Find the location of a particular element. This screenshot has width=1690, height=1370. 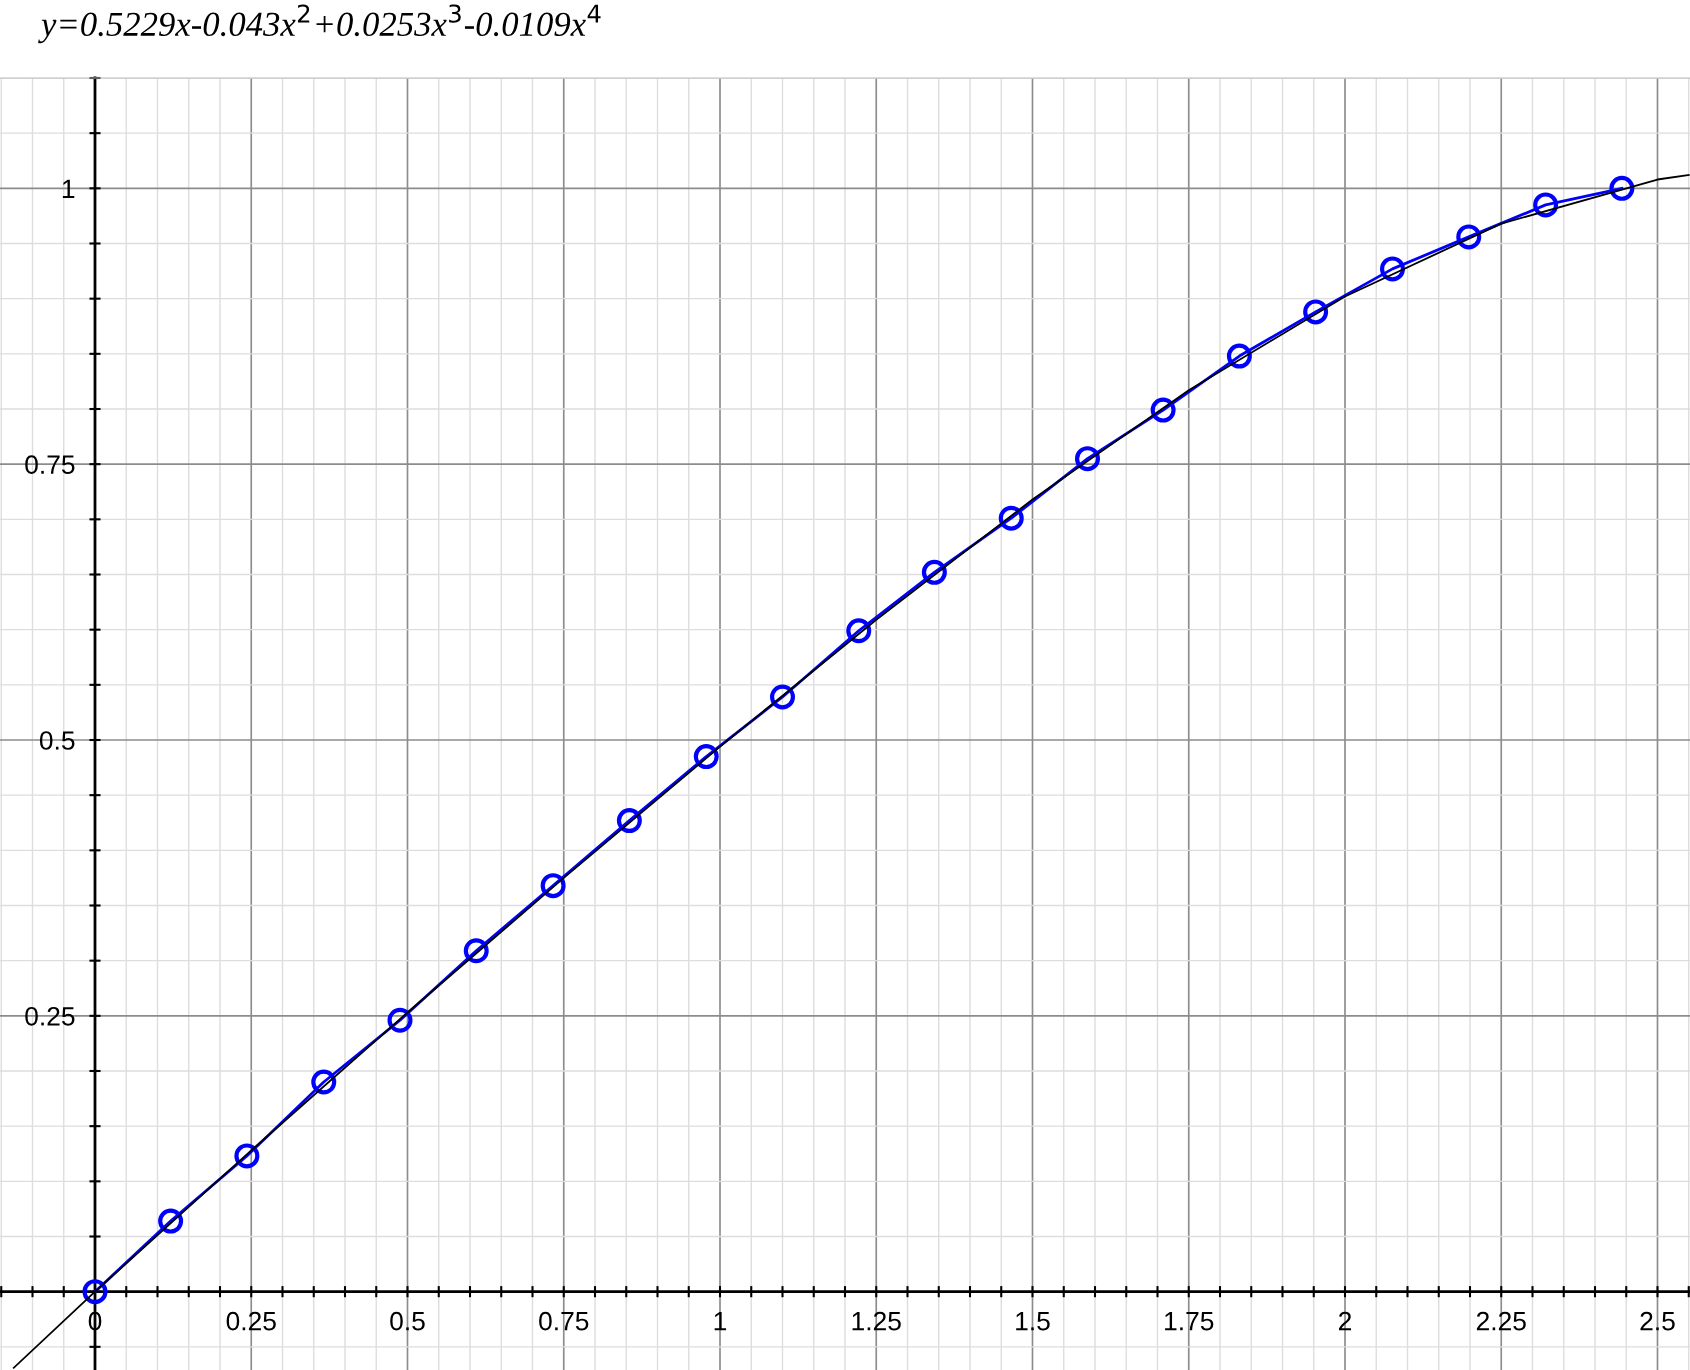

y-tick-label: 0.75 is located at coordinates (50, 464).